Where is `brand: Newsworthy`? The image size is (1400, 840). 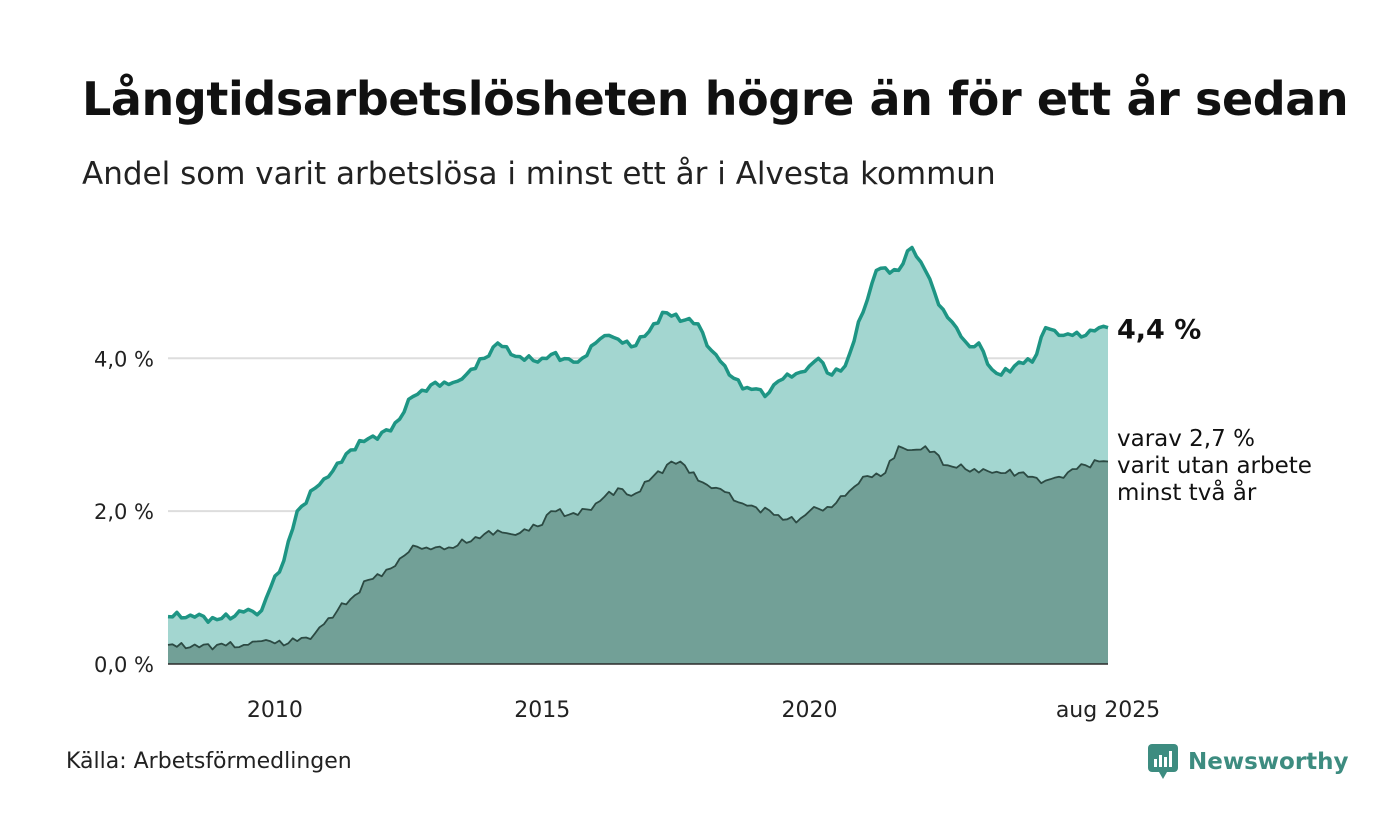
brand: Newsworthy is located at coordinates (1248, 762).